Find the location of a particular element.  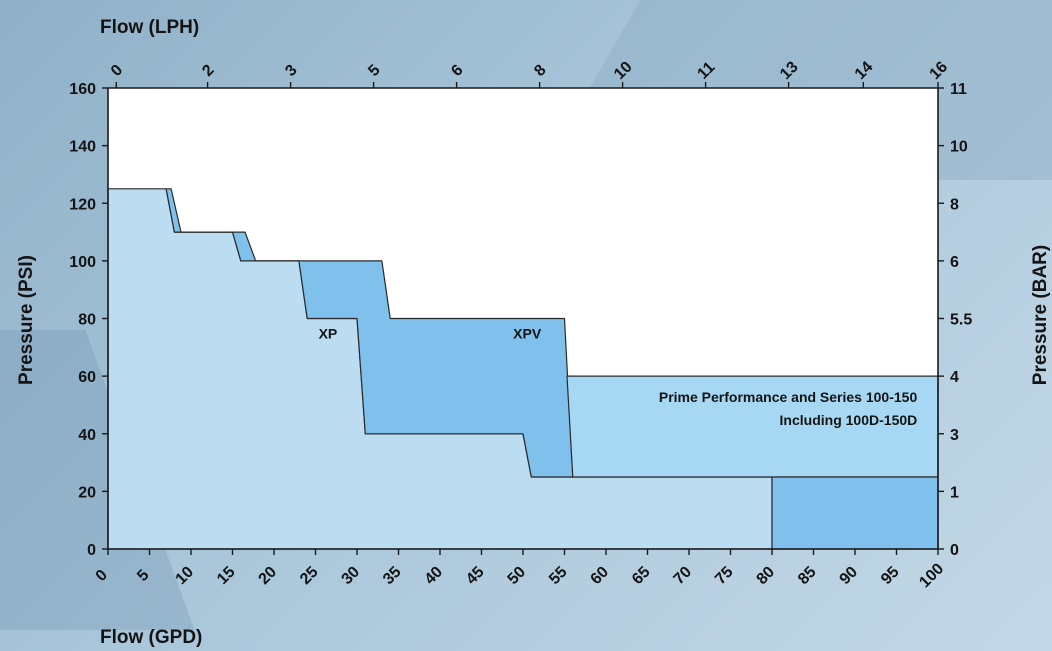

x-bottom-tick-label-18: 90 is located at coordinates (849, 575).